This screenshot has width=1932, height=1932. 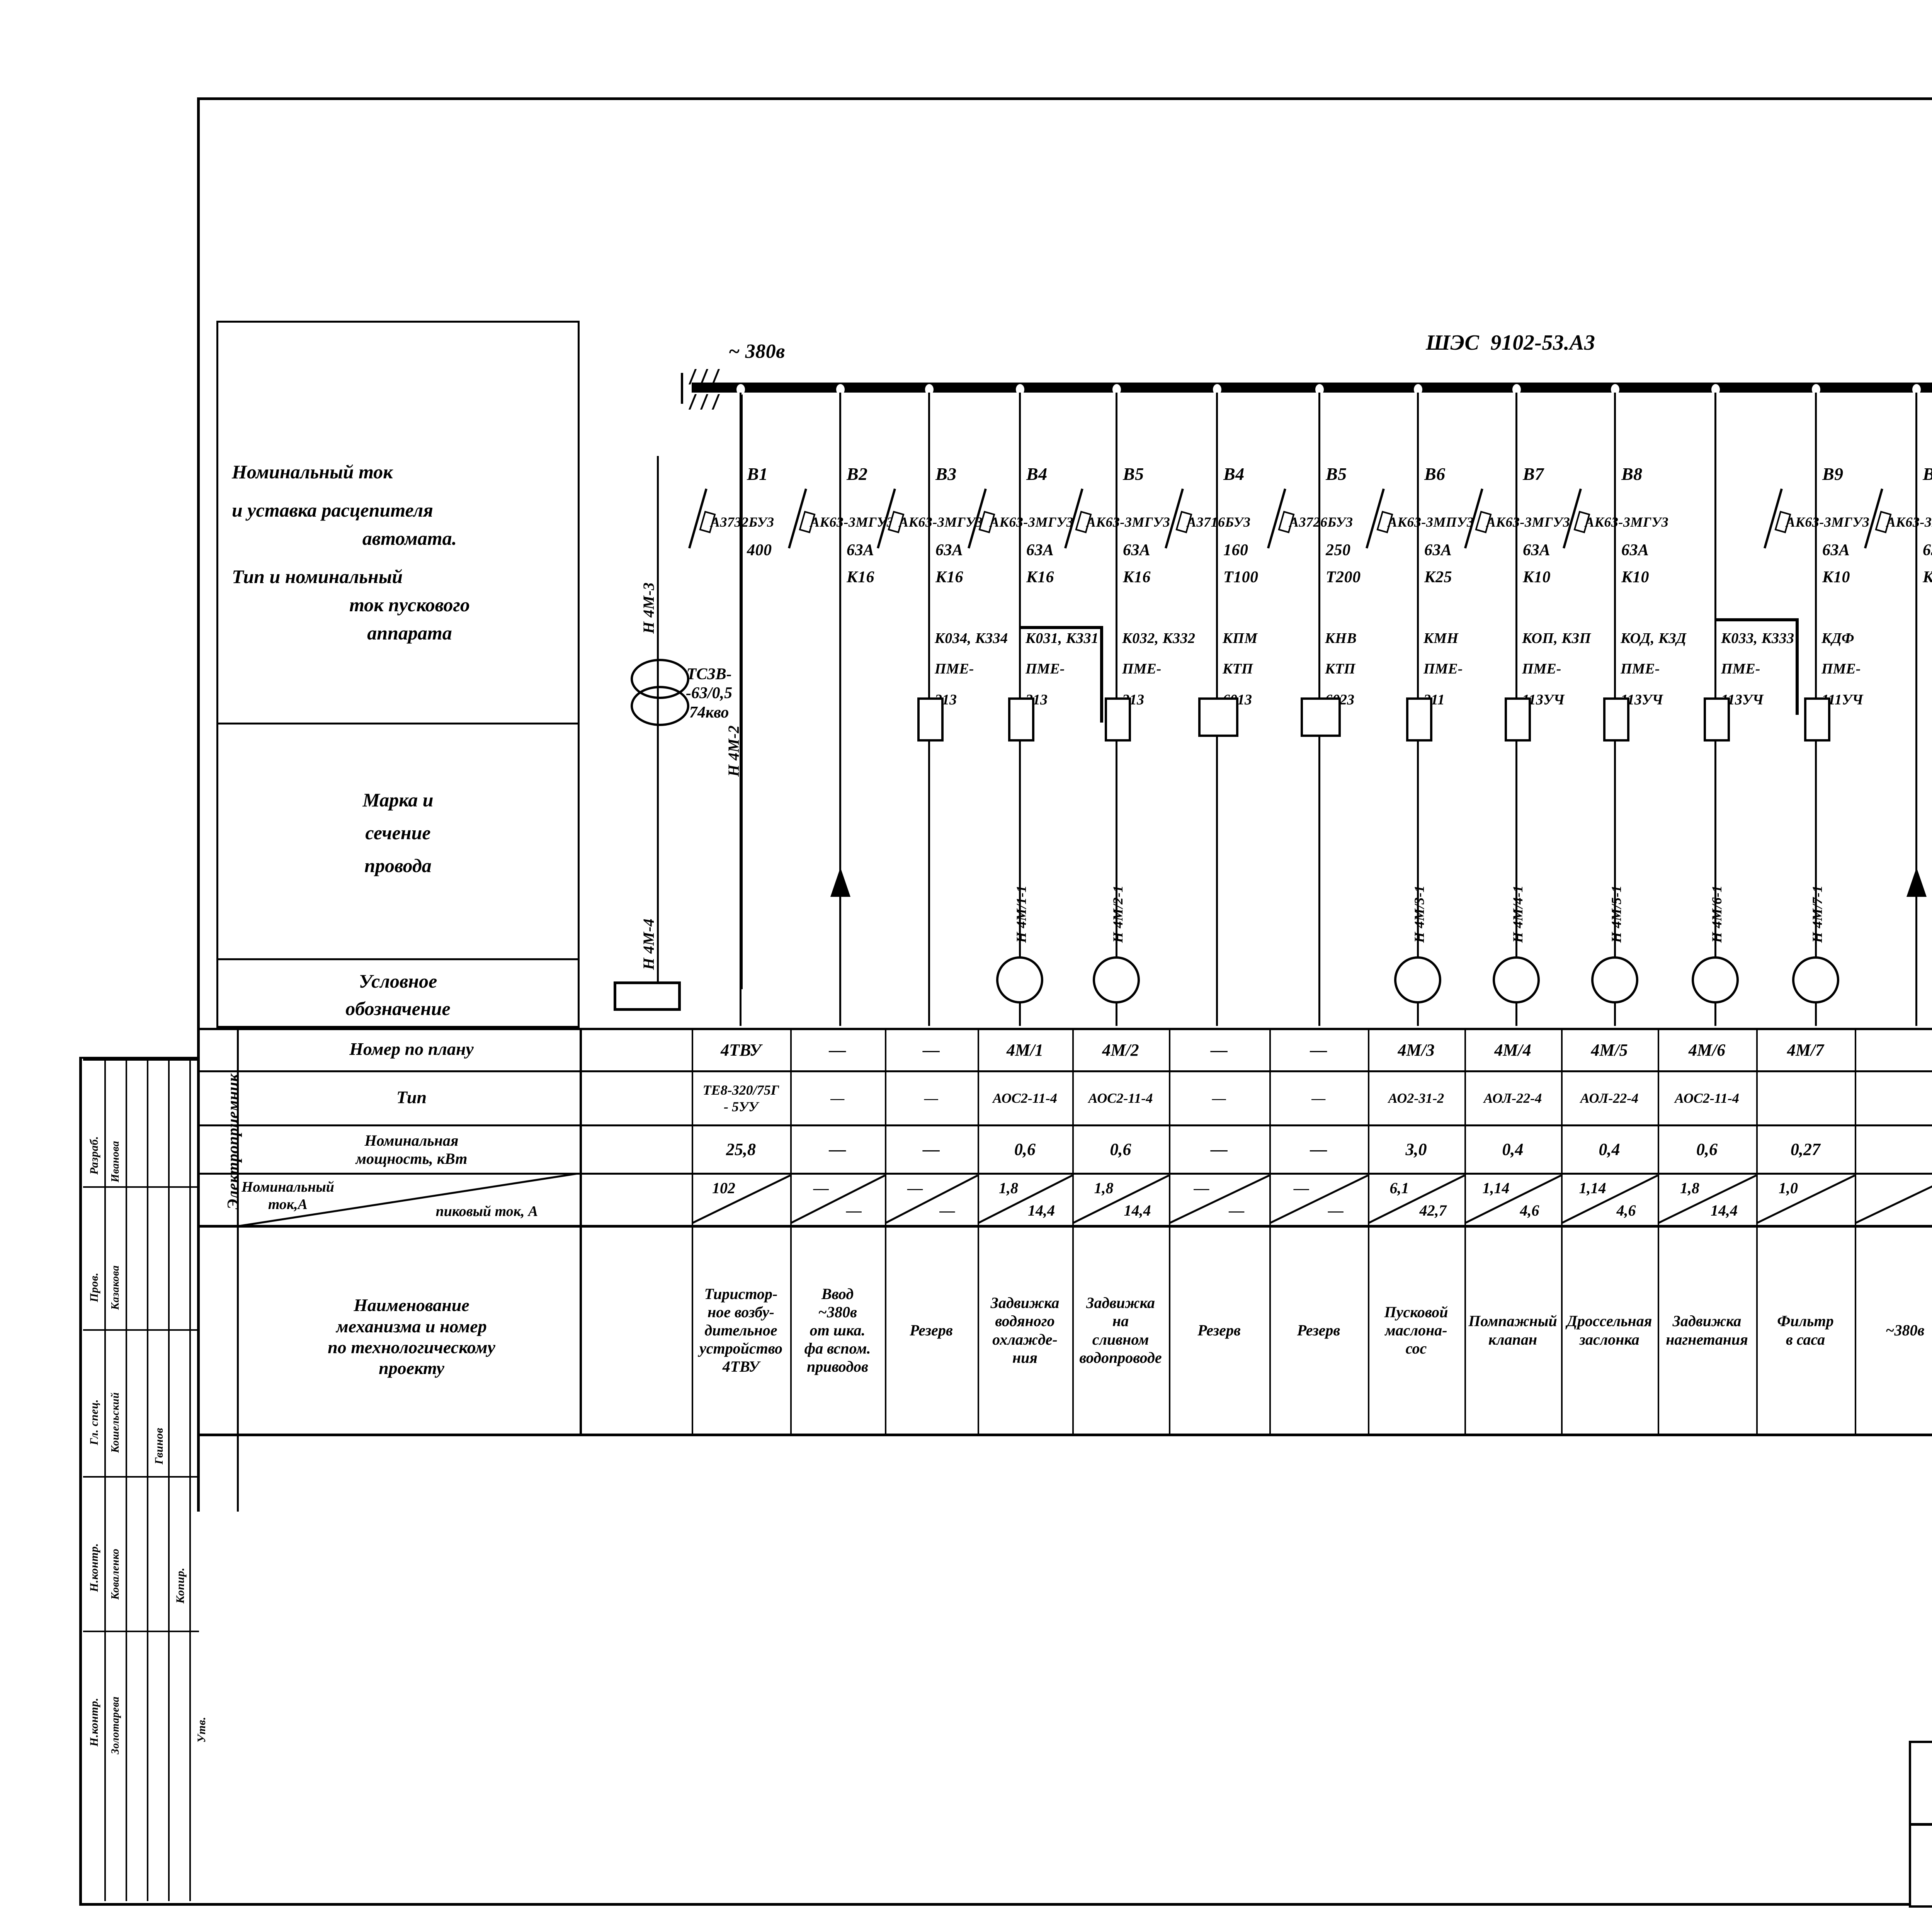 I want to click on breaker-designation-B3: B3, so click(x=946, y=474).